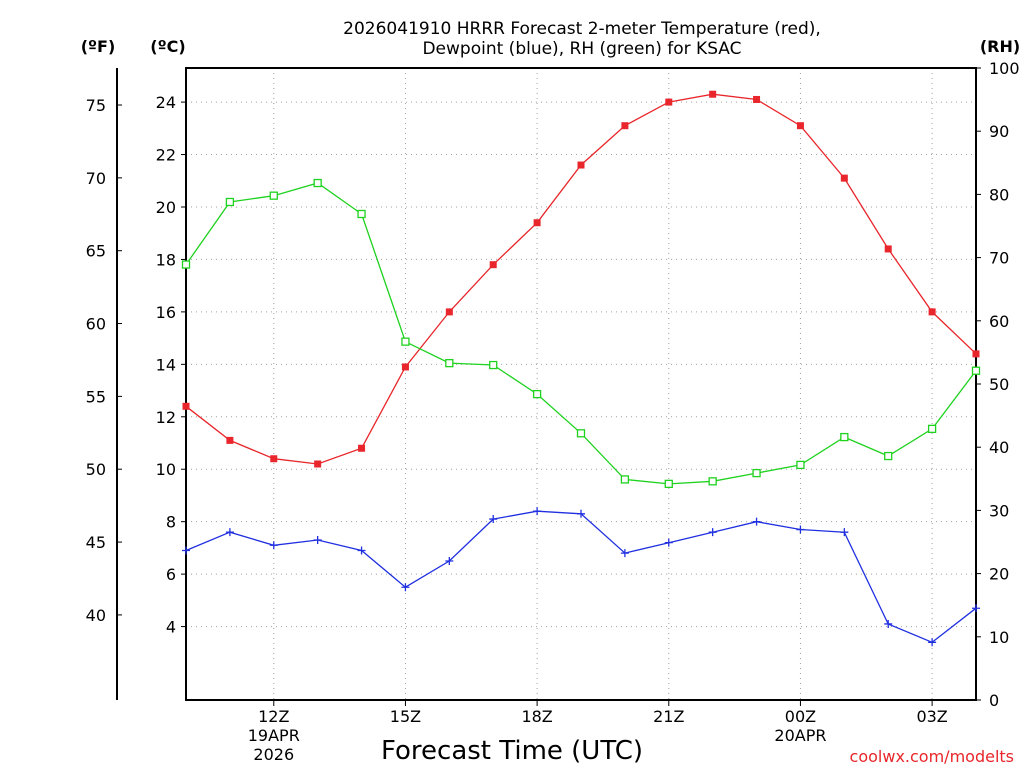 The height and width of the screenshot is (768, 1024). Describe the element at coordinates (668, 716) in the screenshot. I see `x-tick-label: 21Z` at that location.